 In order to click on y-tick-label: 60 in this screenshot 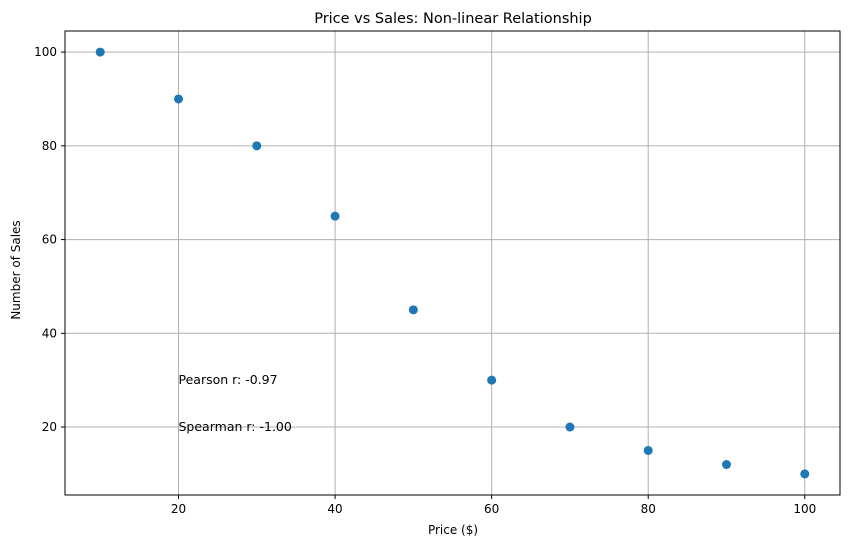, I will do `click(49, 240)`.